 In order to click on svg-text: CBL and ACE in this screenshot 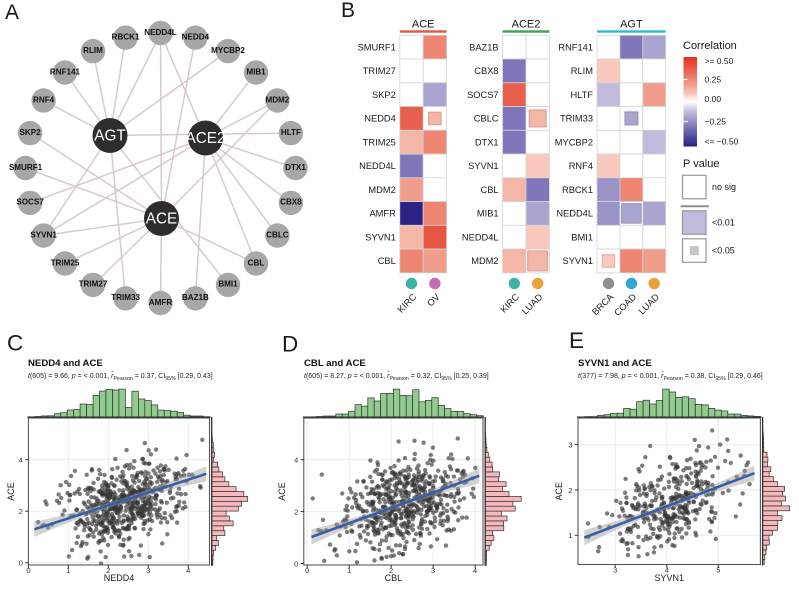, I will do `click(335, 363)`.